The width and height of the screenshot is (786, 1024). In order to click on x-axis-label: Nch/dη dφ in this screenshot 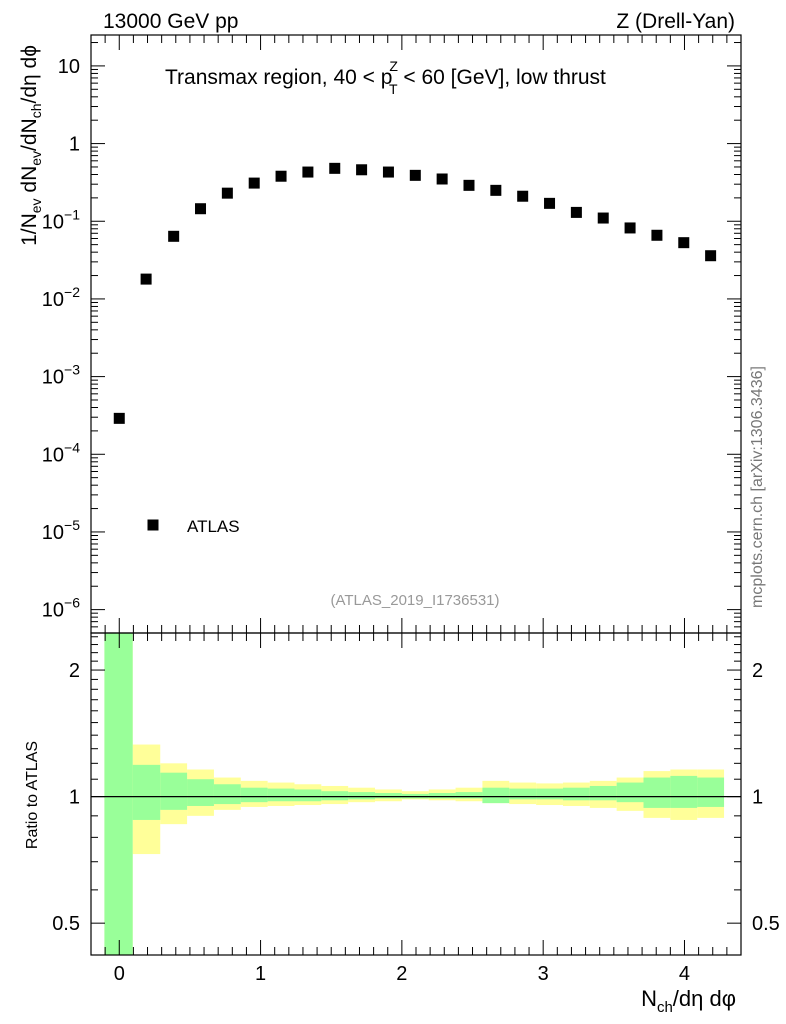, I will do `click(688, 1001)`.